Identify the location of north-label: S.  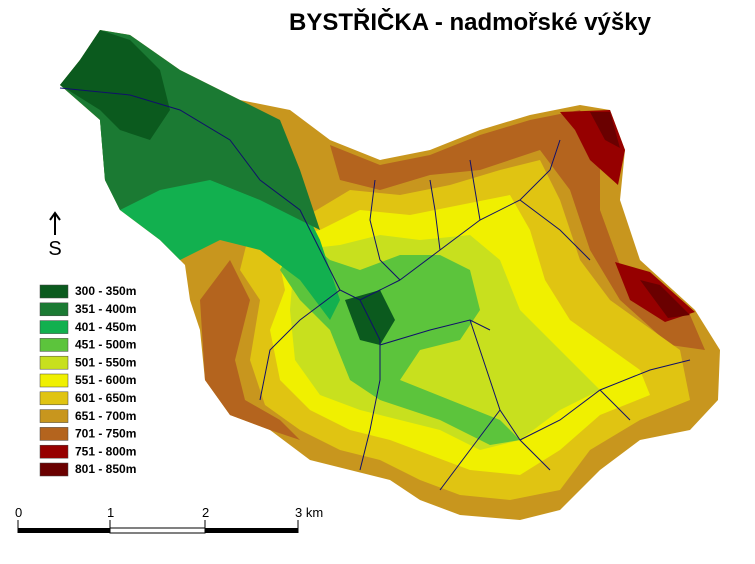
(54, 249).